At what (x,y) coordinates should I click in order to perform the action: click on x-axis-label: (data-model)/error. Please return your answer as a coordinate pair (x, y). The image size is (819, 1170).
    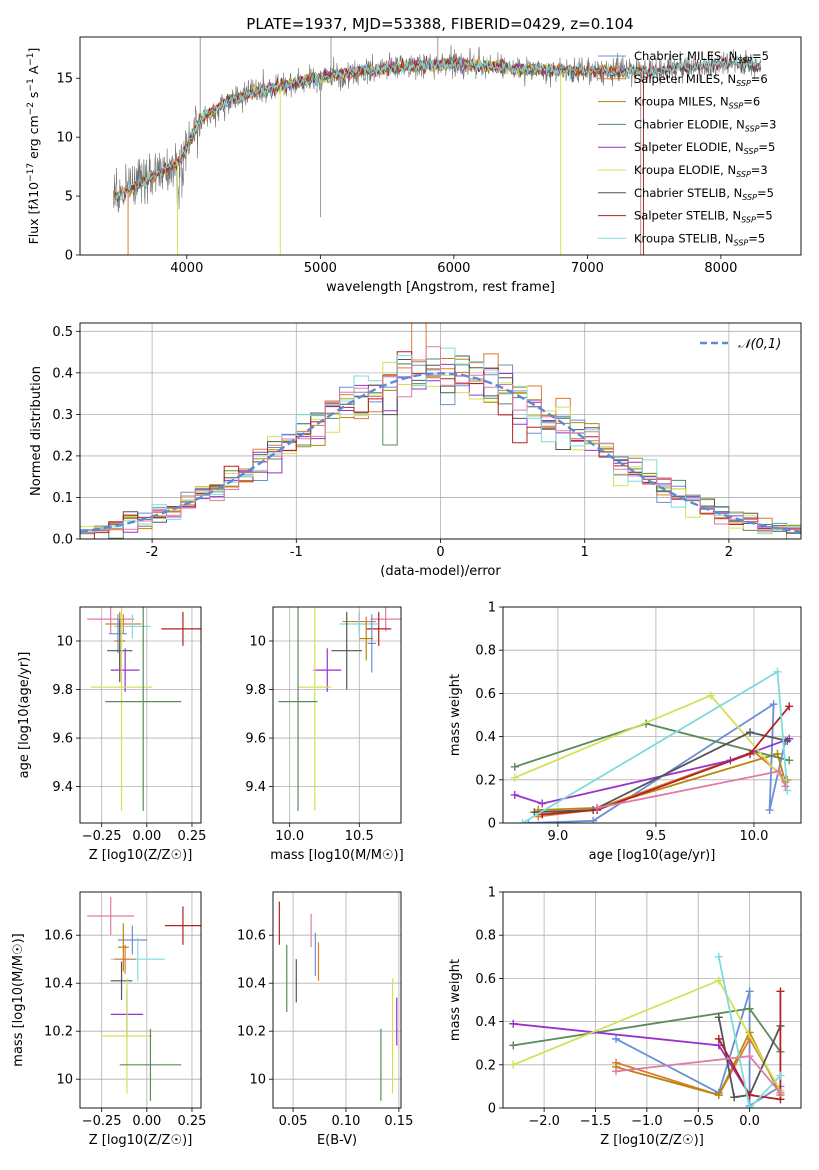
    Looking at the image, I should click on (440, 571).